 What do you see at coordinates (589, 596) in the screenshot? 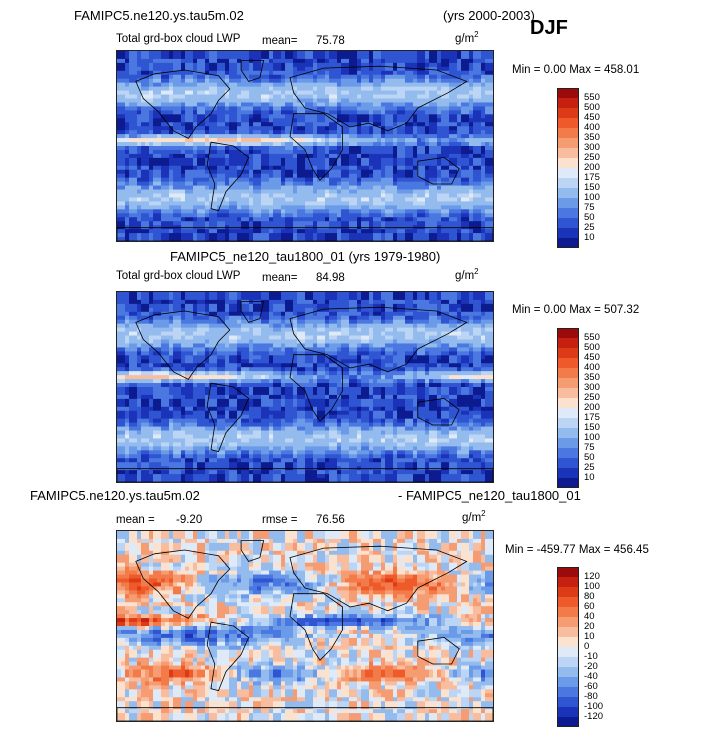
I see `colorbar-label: 80` at bounding box center [589, 596].